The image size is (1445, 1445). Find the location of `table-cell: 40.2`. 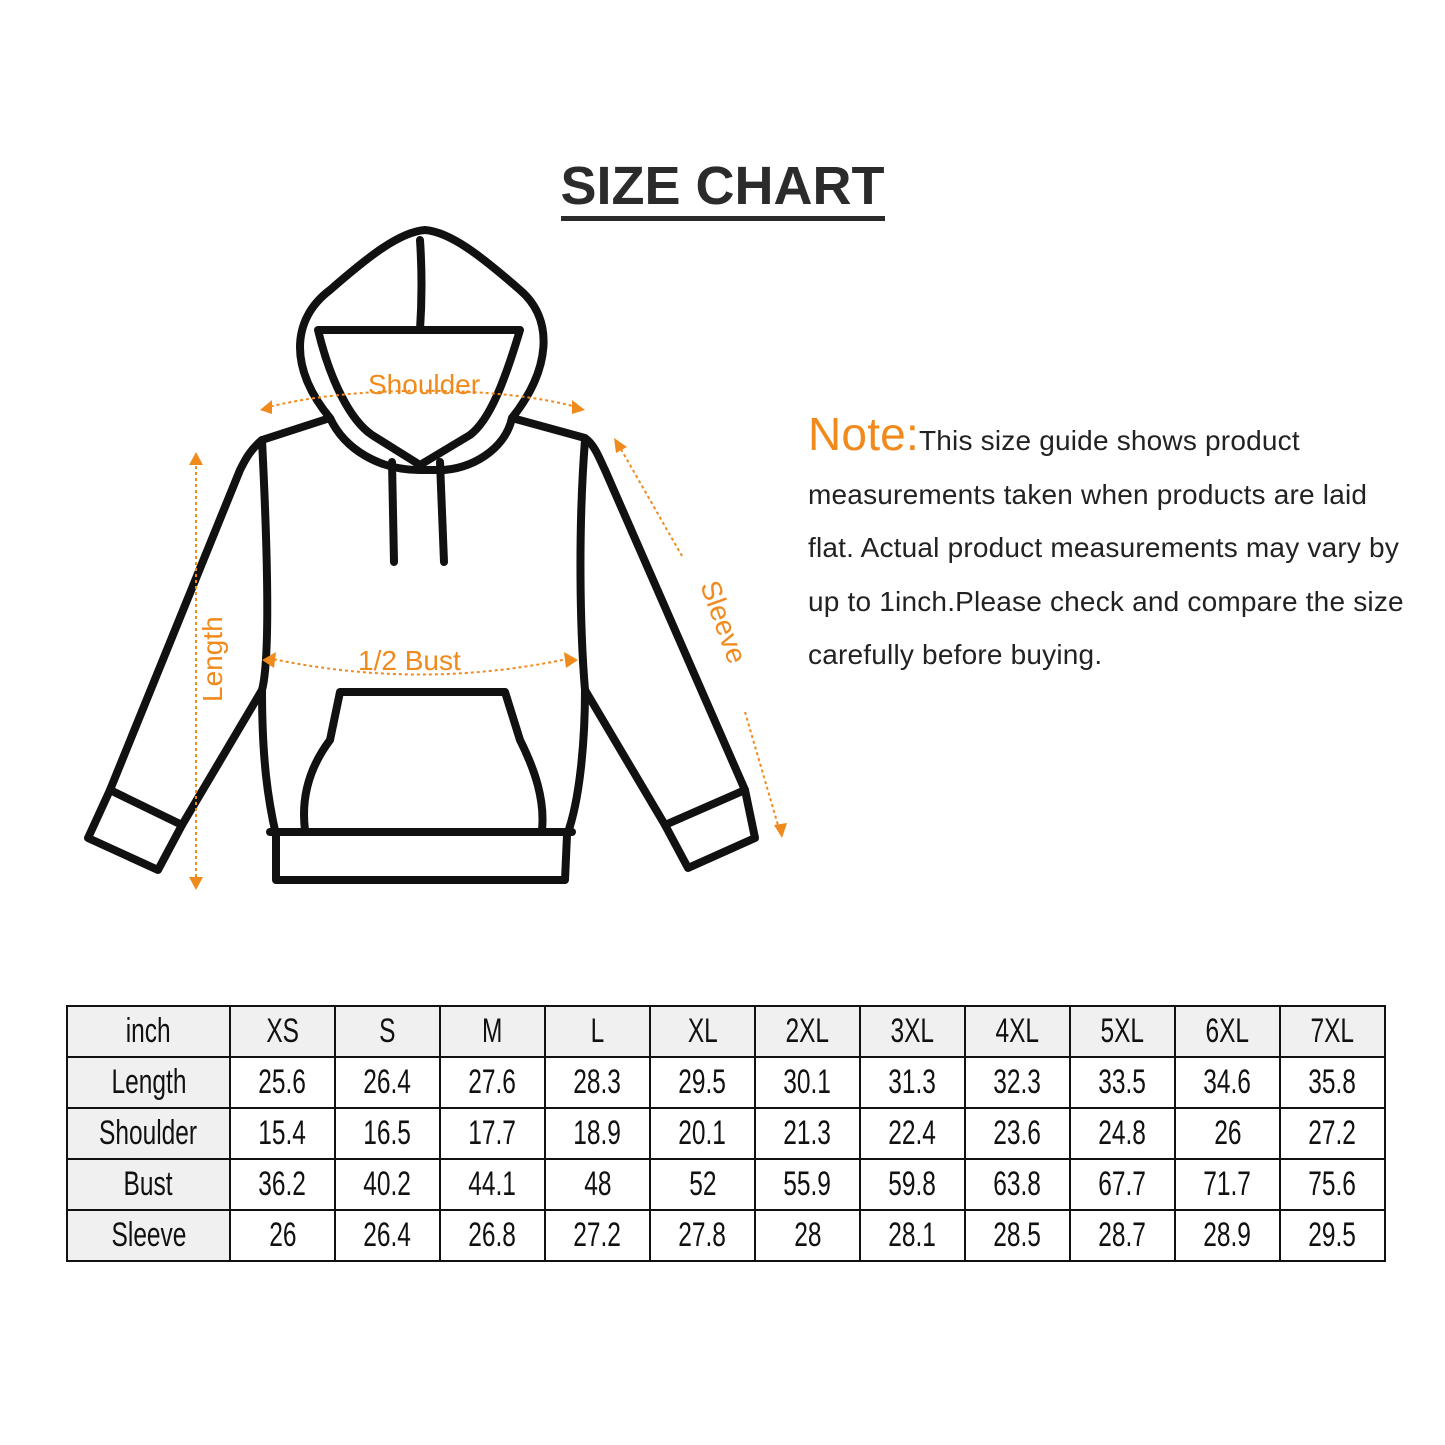

table-cell: 40.2 is located at coordinates (387, 1184).